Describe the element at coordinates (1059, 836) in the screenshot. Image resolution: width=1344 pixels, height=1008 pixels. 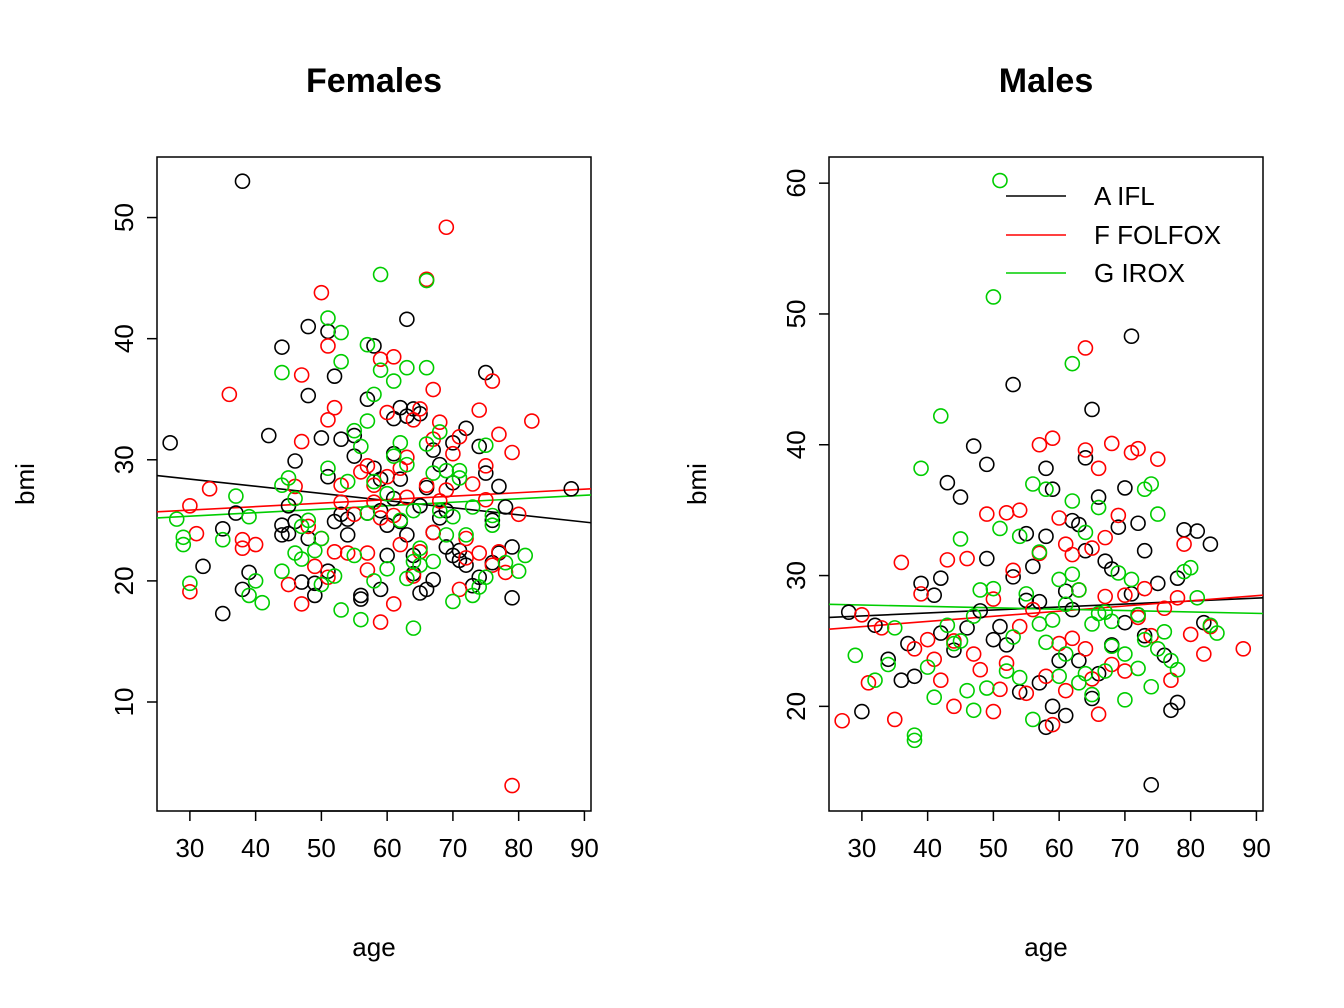
I see `x-ticks: 30 40 50 60 70 80 90` at that location.